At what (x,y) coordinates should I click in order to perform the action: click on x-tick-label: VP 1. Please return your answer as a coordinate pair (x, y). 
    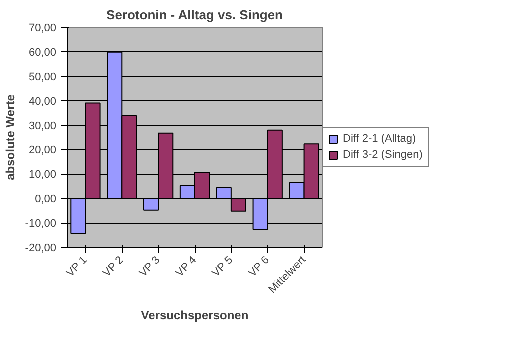
    Looking at the image, I should click on (77, 267).